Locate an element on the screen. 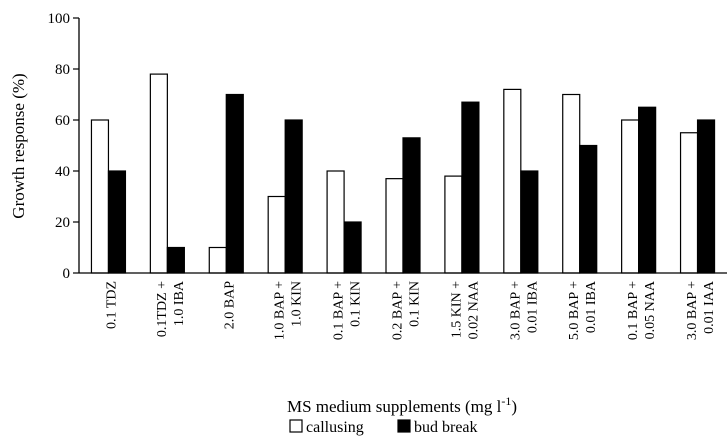  legend-label-callusing: callusing is located at coordinates (335, 427).